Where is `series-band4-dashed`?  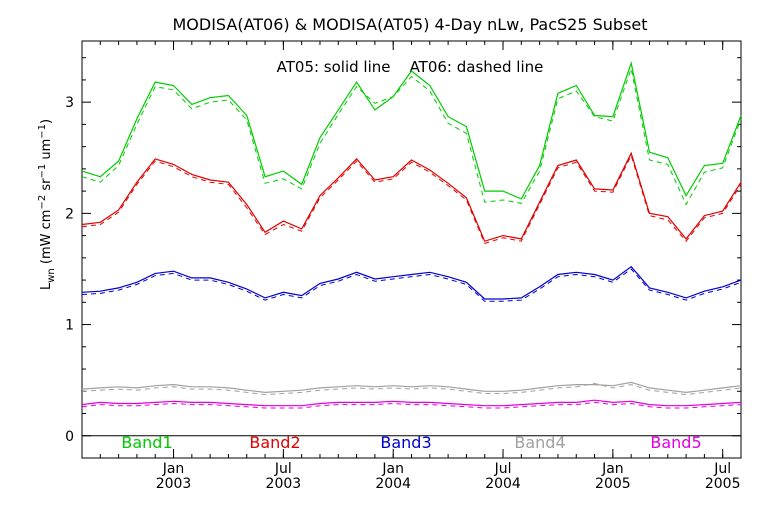
series-band4-dashed is located at coordinates (411, 389).